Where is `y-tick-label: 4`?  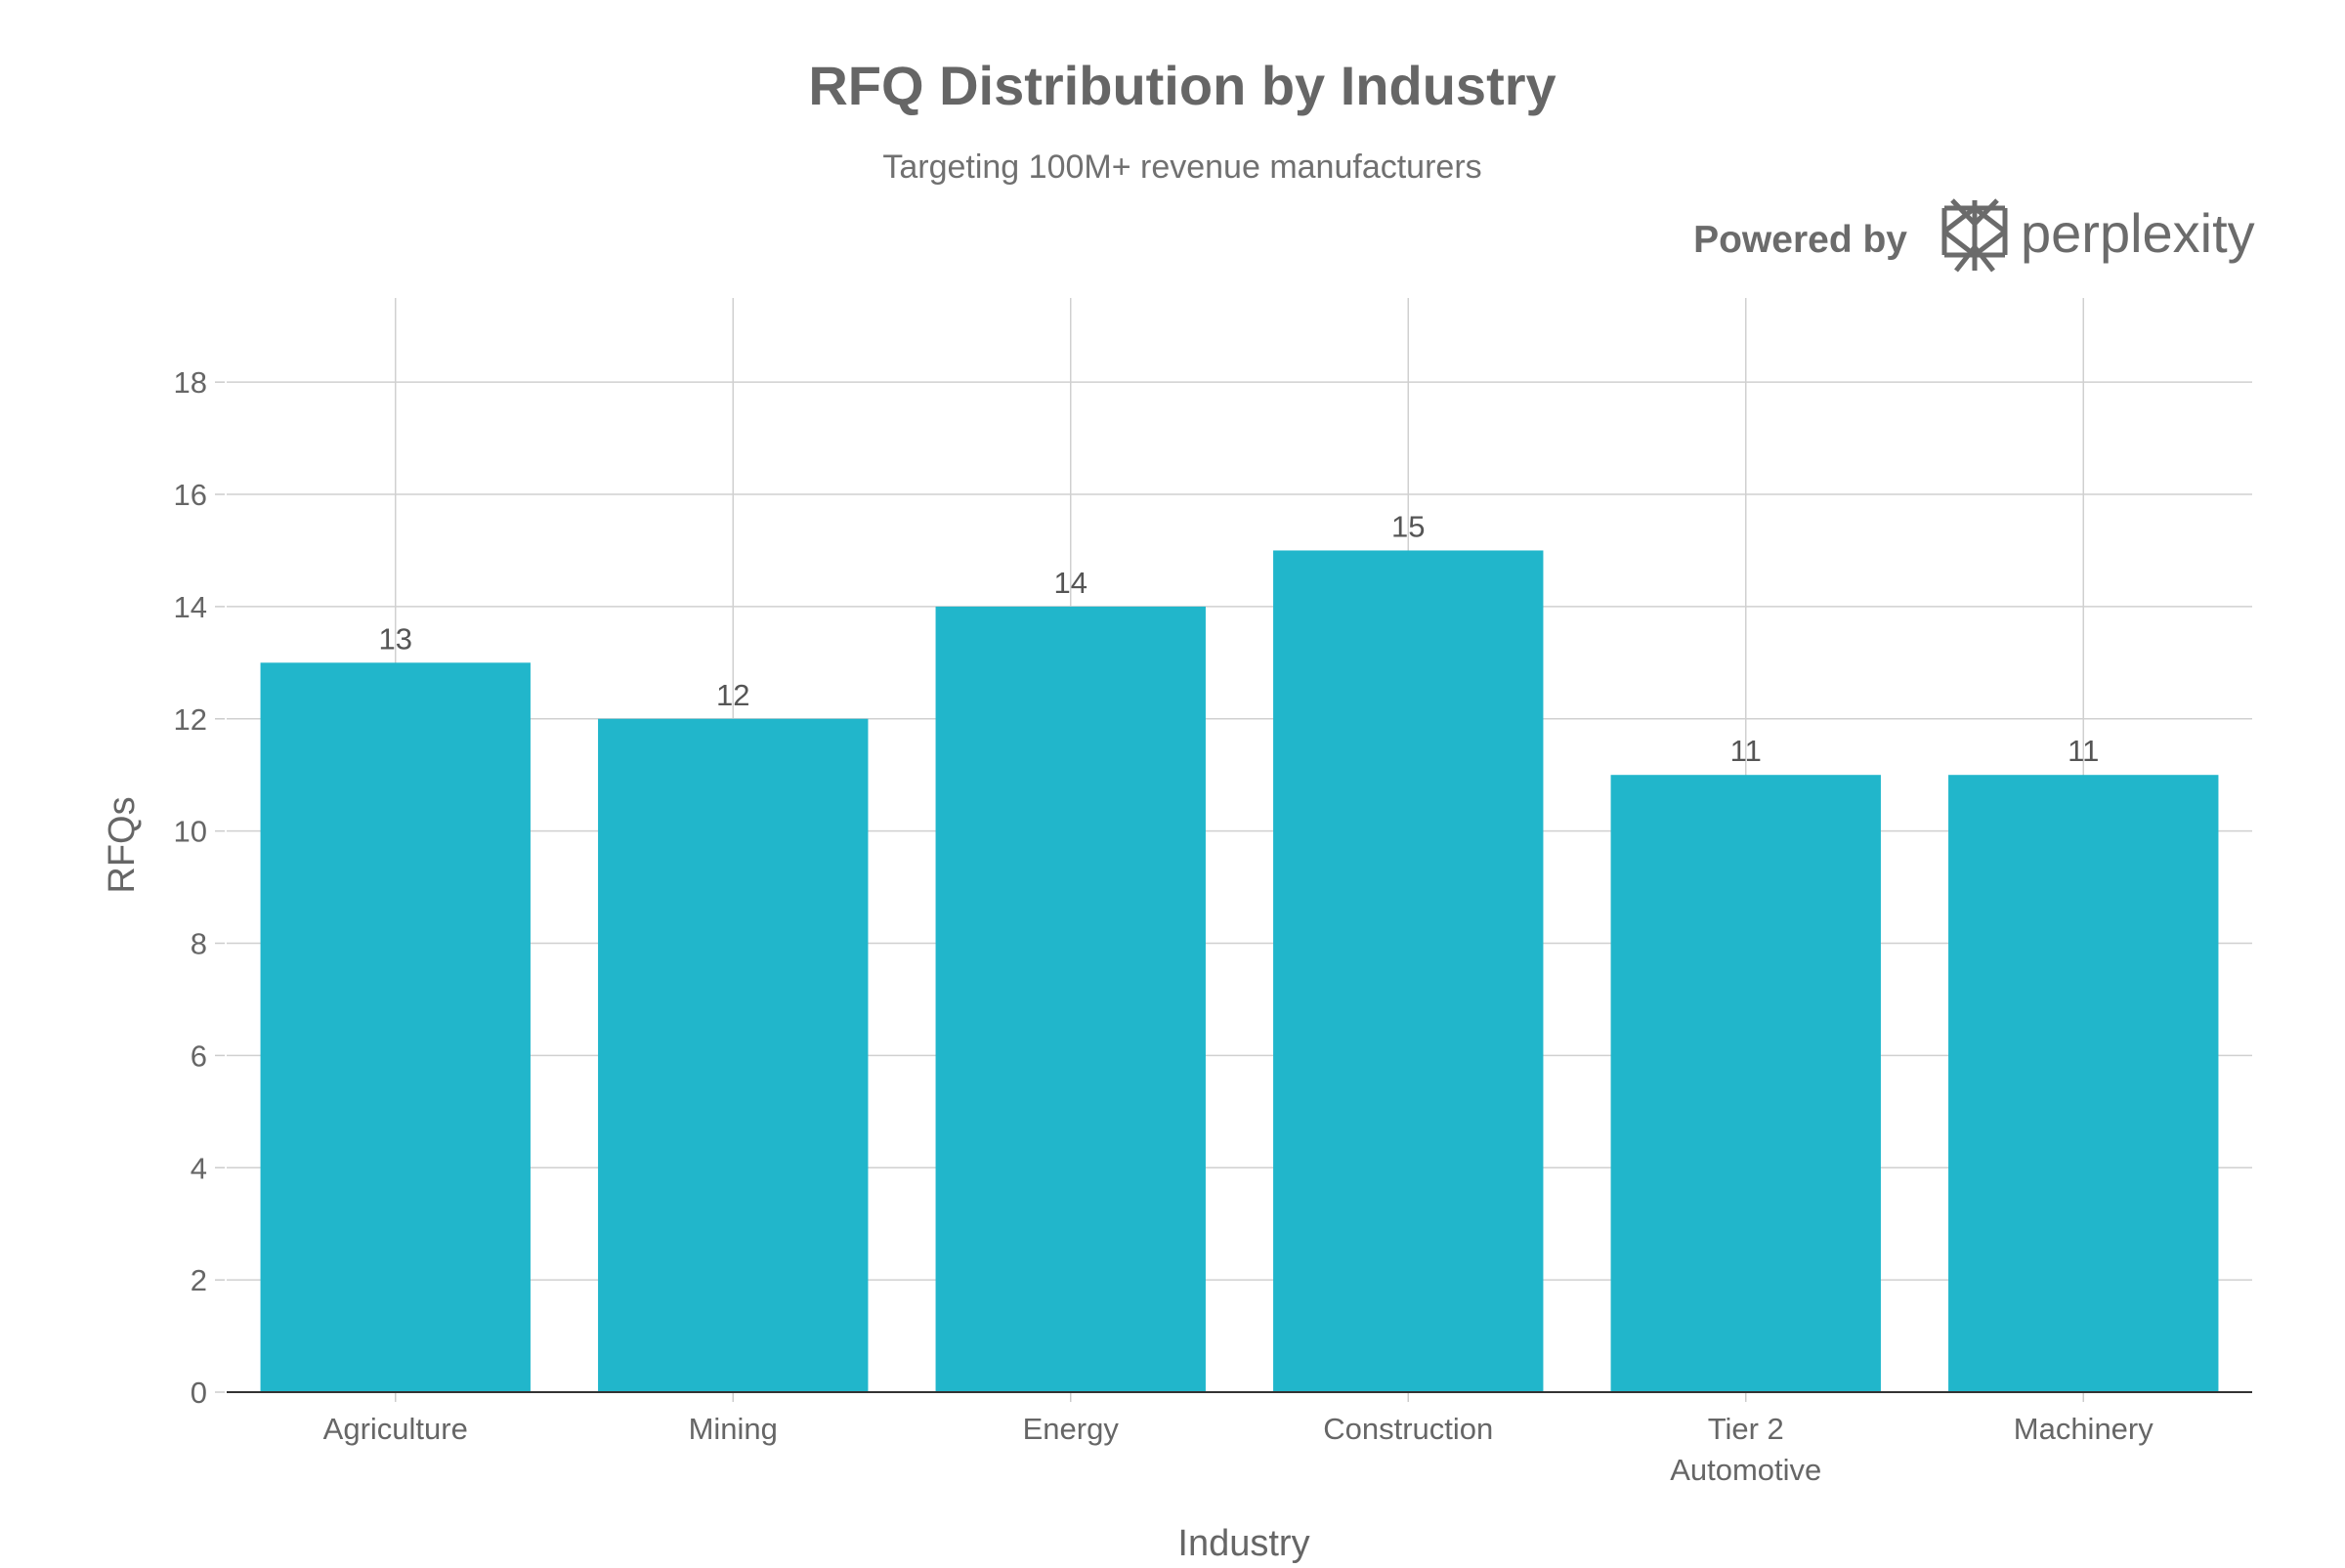 y-tick-label: 4 is located at coordinates (199, 1168).